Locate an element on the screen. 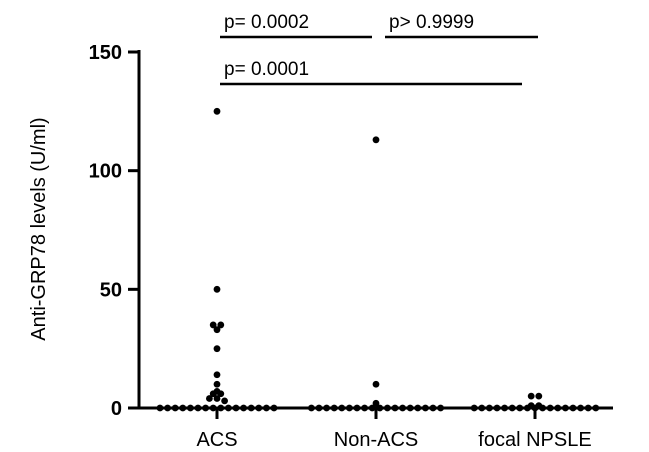 This screenshot has height=452, width=649. y-tick-label-100: 100 is located at coordinates (105, 172).